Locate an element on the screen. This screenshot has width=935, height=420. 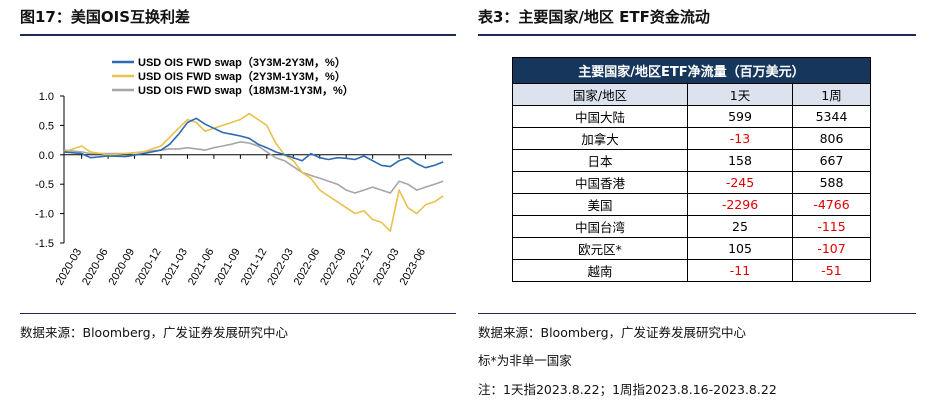
row-week-cell: 667 is located at coordinates (831, 160).